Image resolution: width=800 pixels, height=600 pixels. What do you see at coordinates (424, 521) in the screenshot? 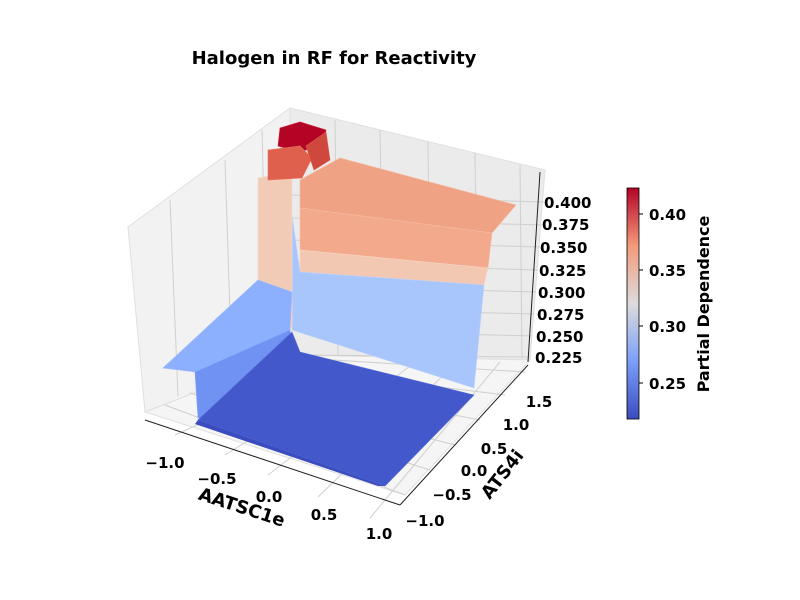
I see `y-tick-label: −1.0` at bounding box center [424, 521].